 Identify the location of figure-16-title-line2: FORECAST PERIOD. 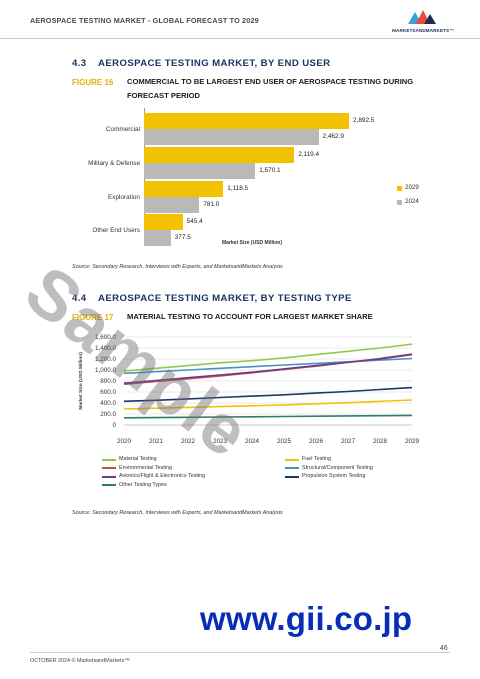
(163, 95).